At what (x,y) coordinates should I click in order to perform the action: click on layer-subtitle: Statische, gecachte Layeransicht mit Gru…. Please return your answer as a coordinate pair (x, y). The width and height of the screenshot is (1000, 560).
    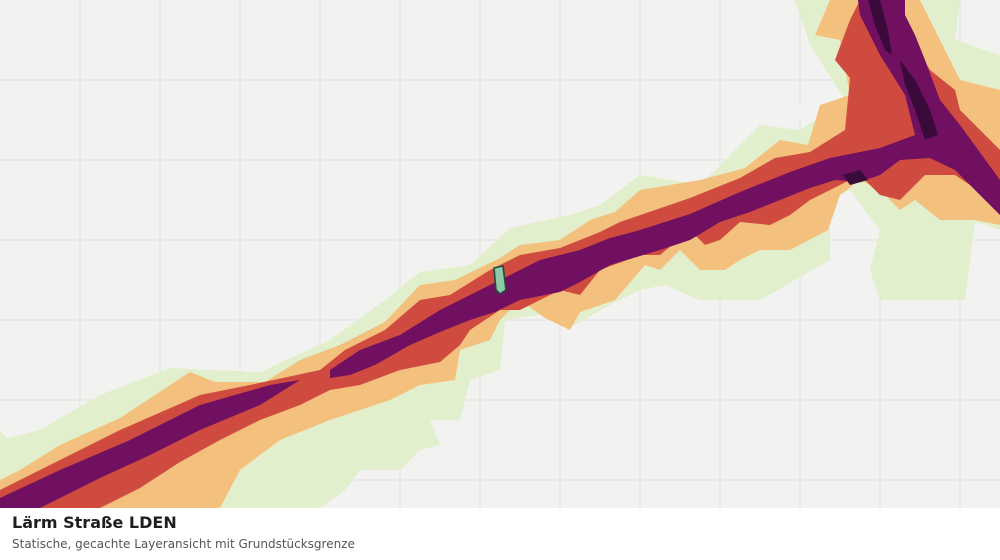
    Looking at the image, I should click on (183, 544).